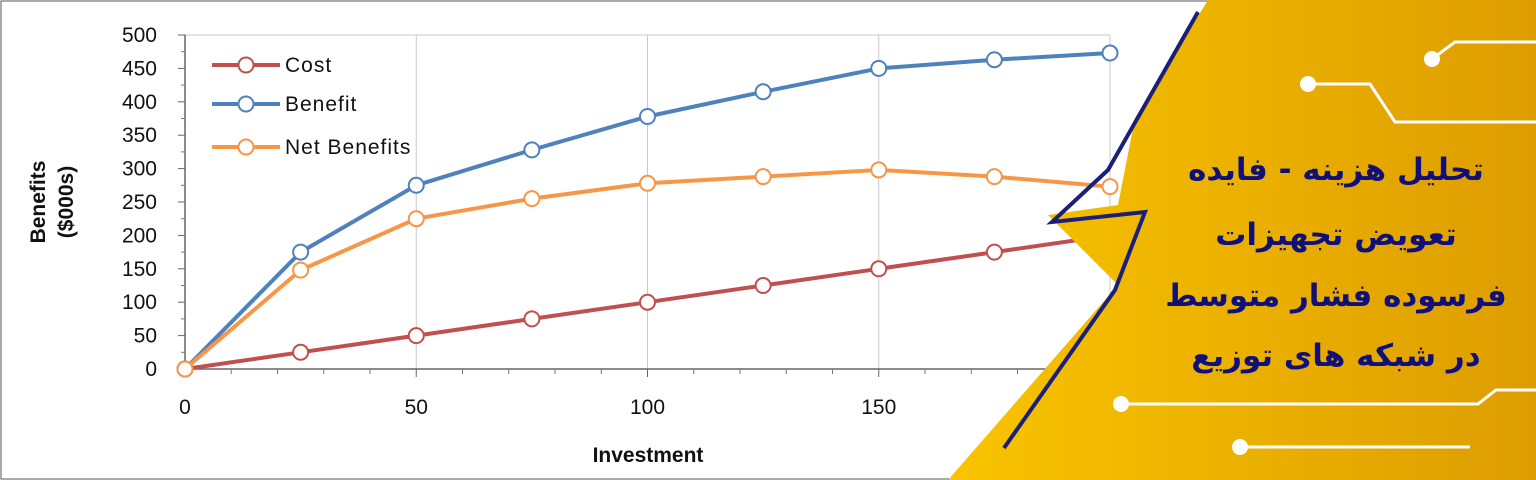  I want to click on y-axis-title-line2: ($000s), so click(66, 202).